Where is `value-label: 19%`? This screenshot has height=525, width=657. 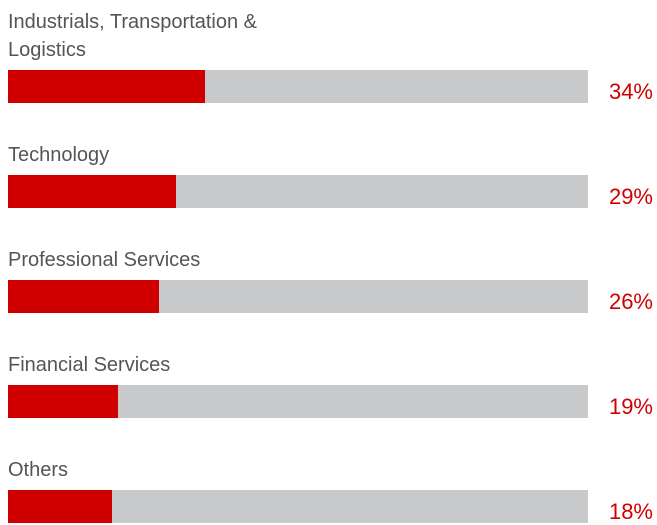
value-label: 19% is located at coordinates (630, 406).